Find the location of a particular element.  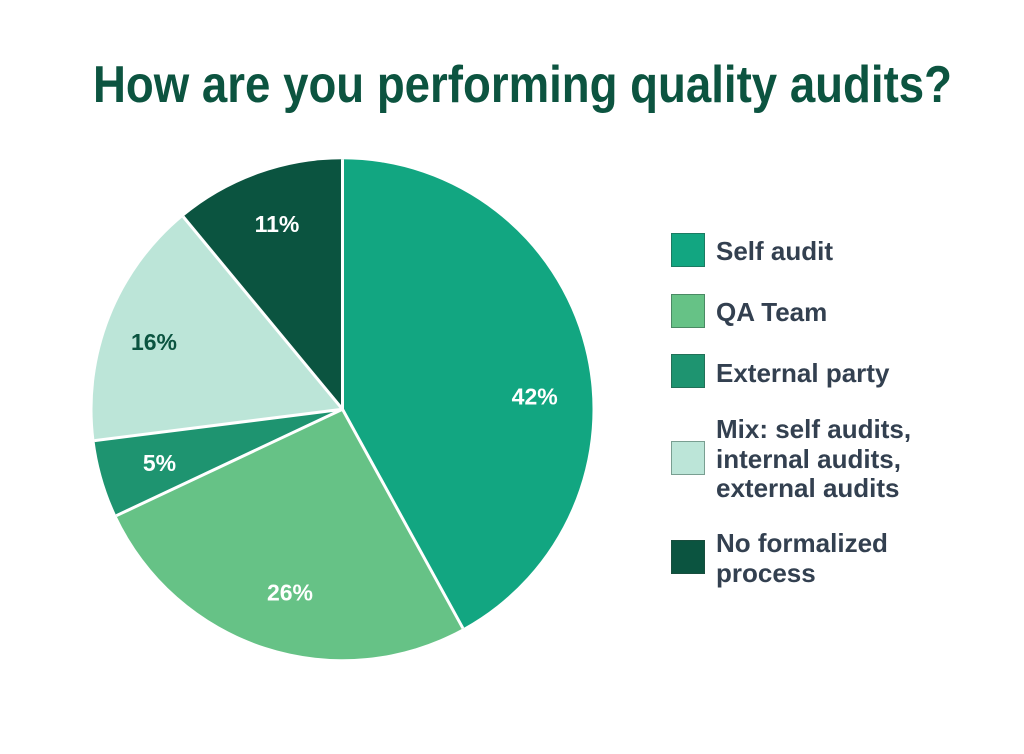

svg-text: 42% is located at coordinates (535, 397).